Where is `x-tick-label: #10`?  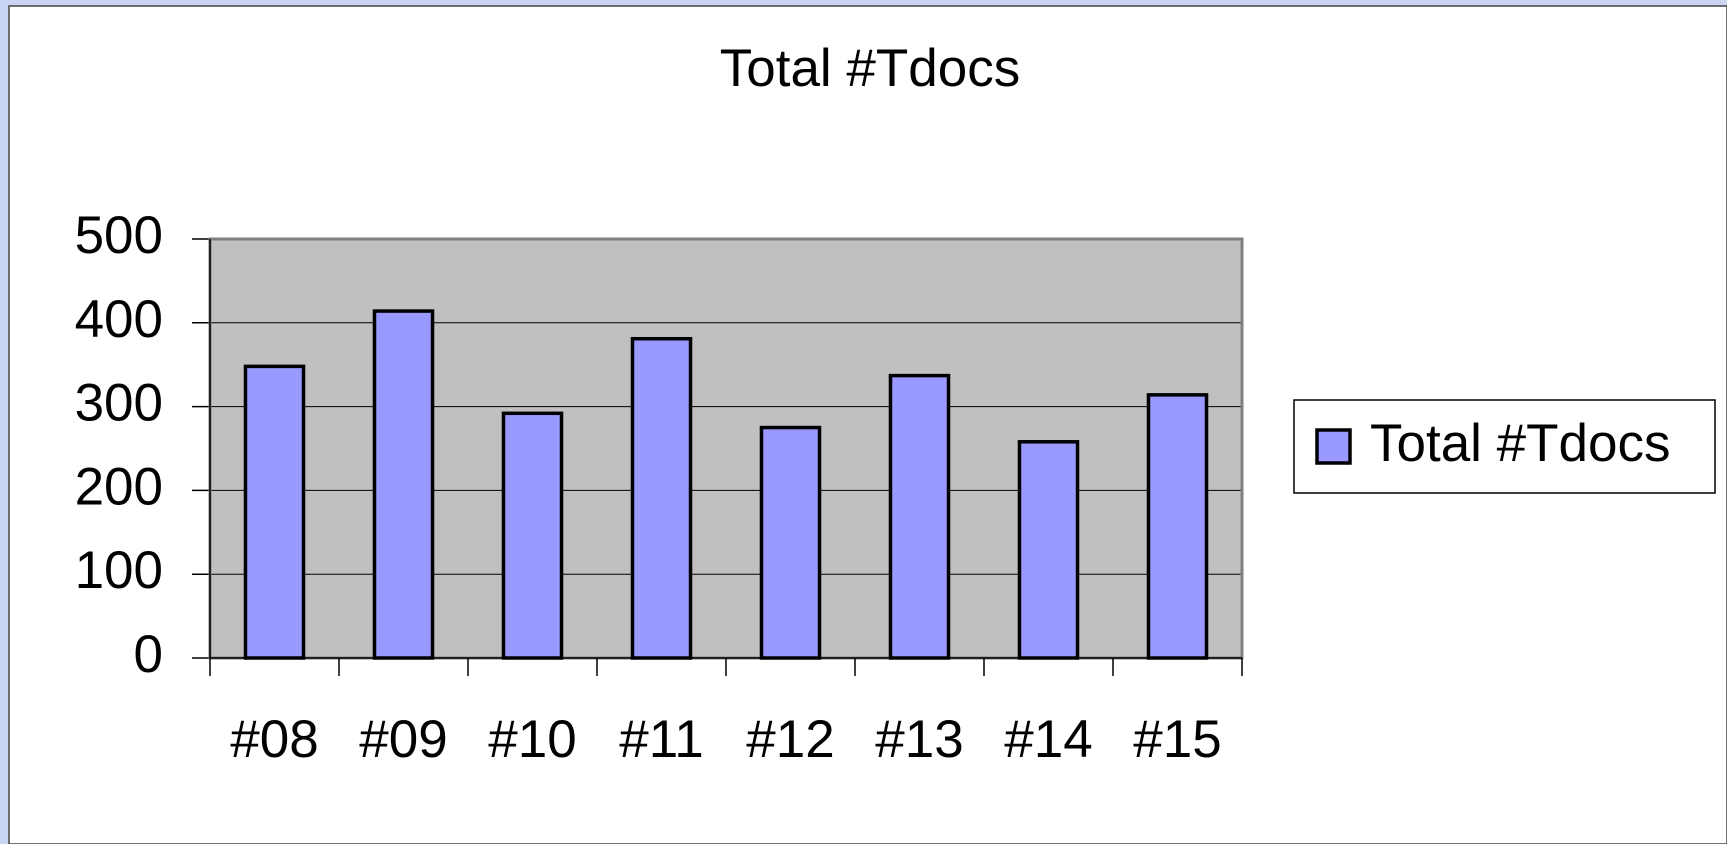
x-tick-label: #10 is located at coordinates (532, 739).